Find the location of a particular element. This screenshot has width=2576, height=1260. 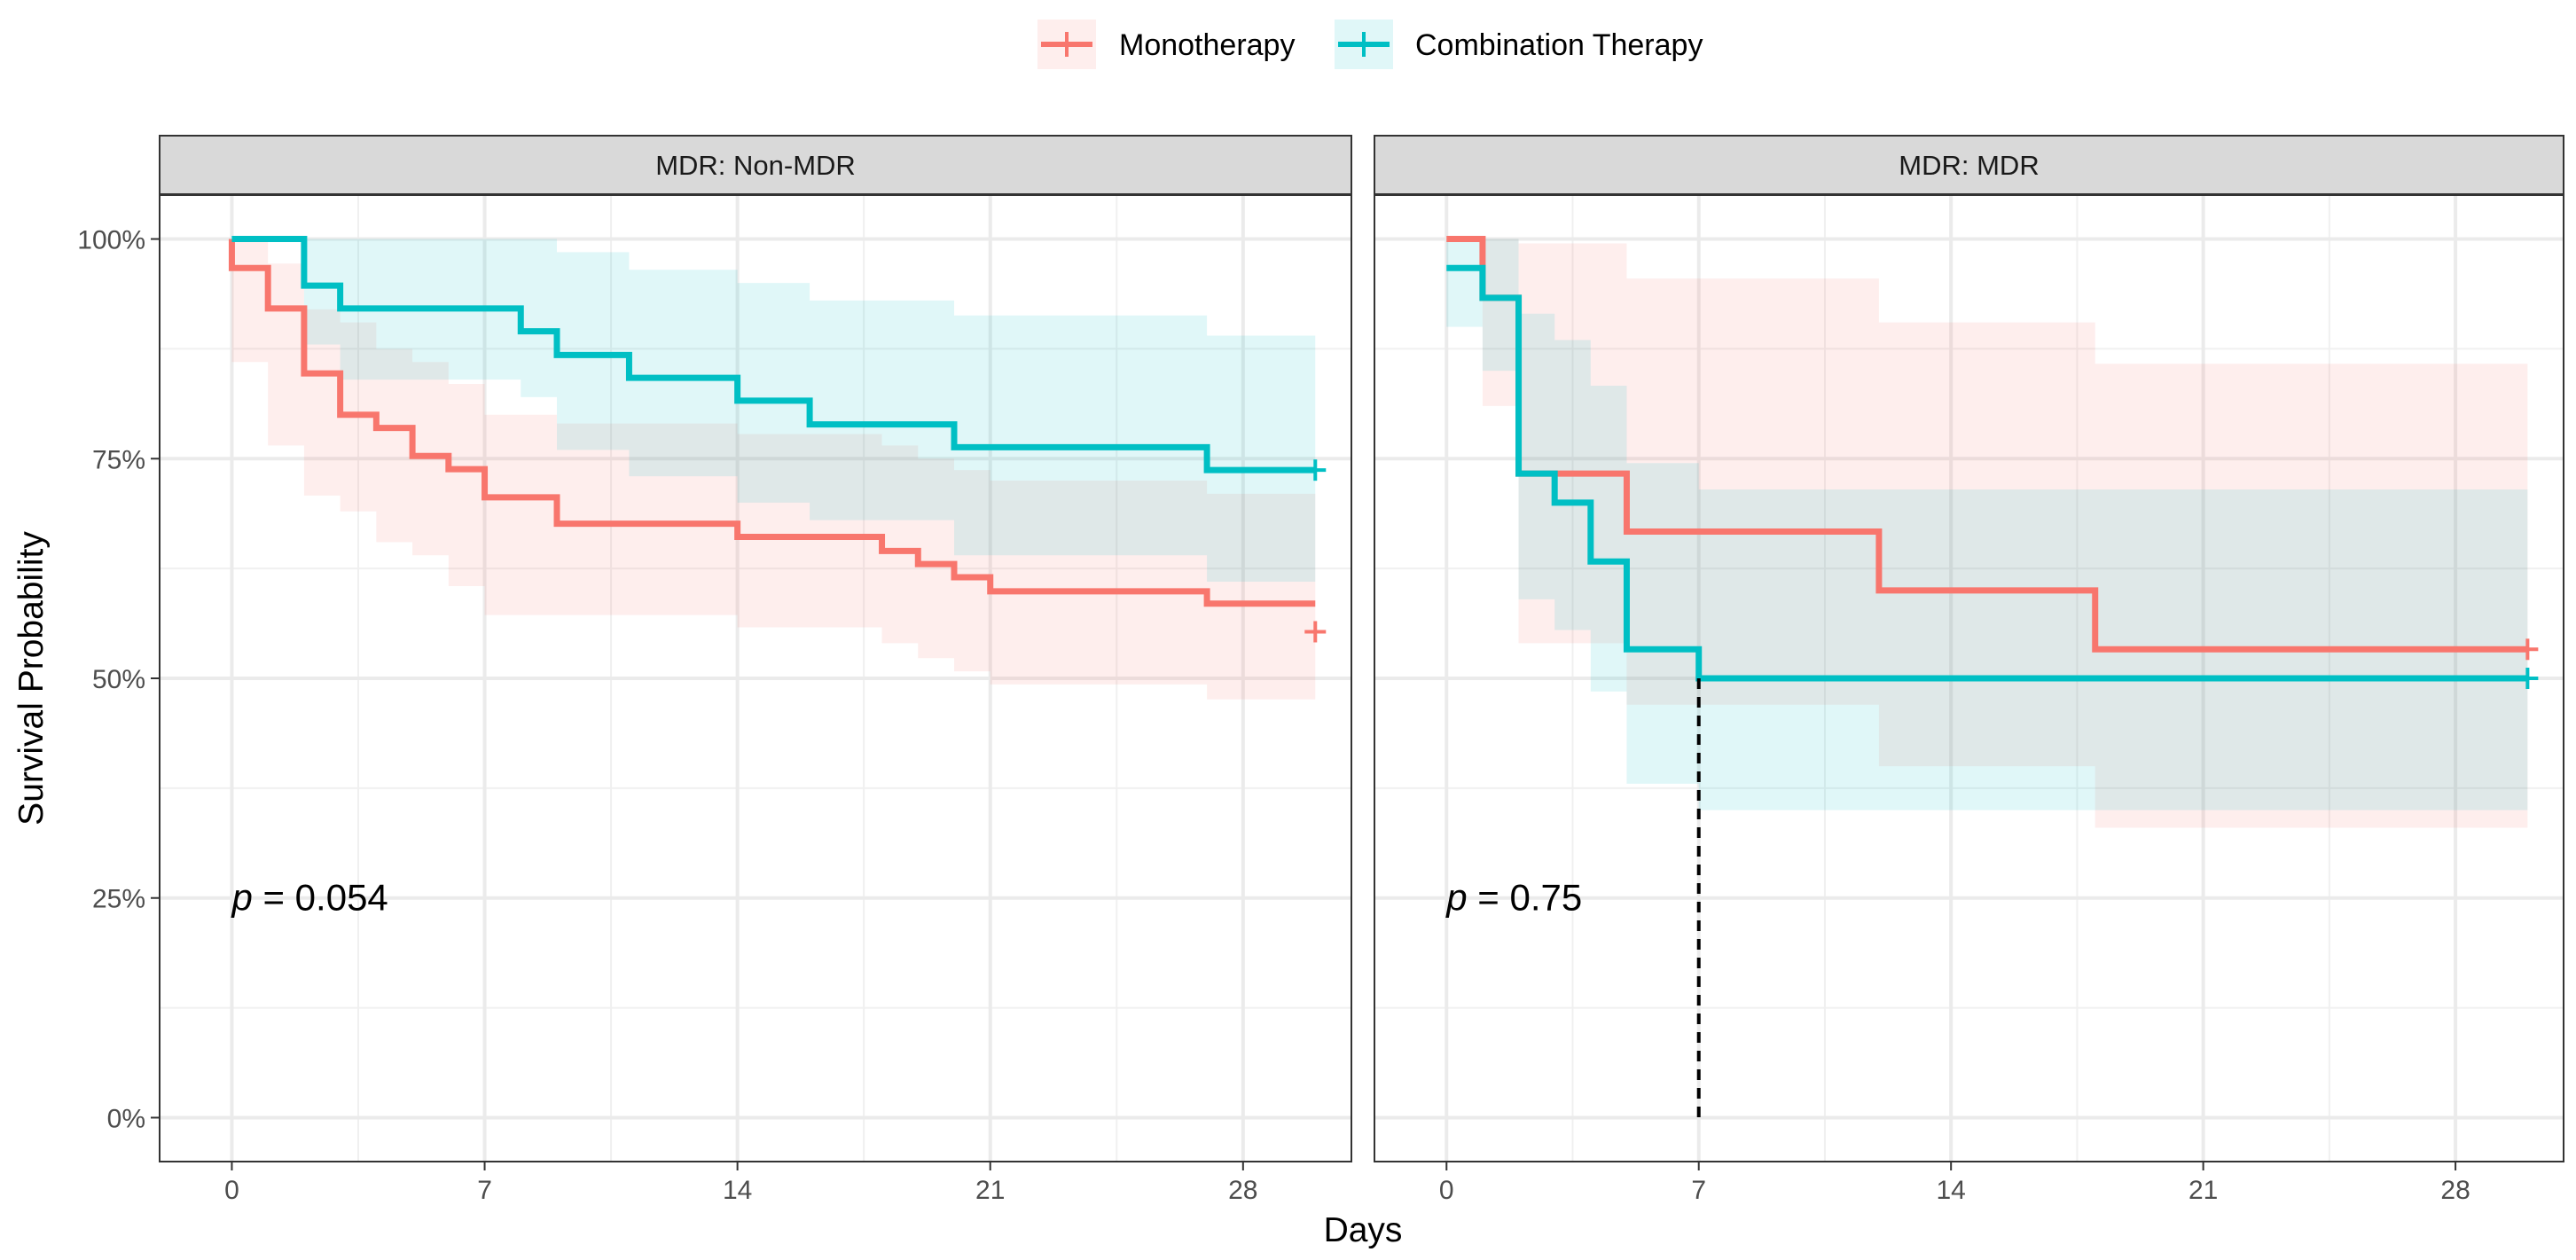

legend-label: Combination Therapy is located at coordinates (1559, 45).